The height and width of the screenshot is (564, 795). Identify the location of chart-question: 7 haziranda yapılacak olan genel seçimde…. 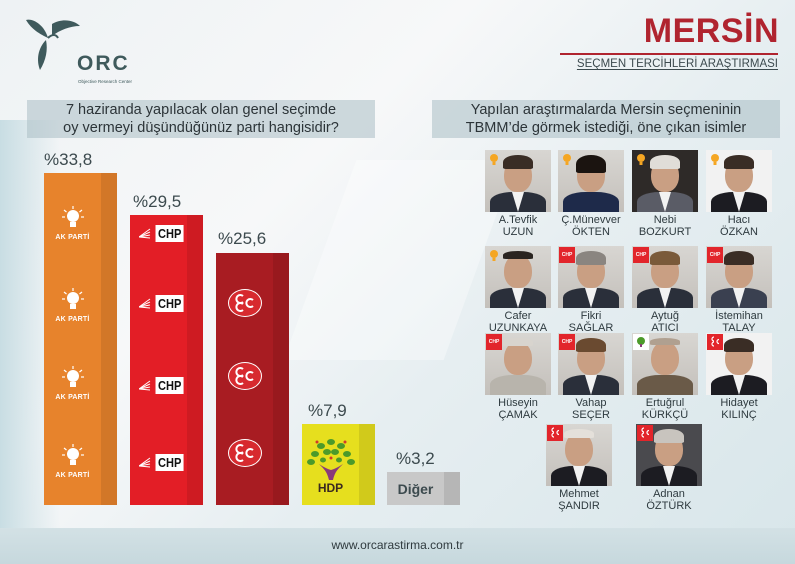
(201, 119).